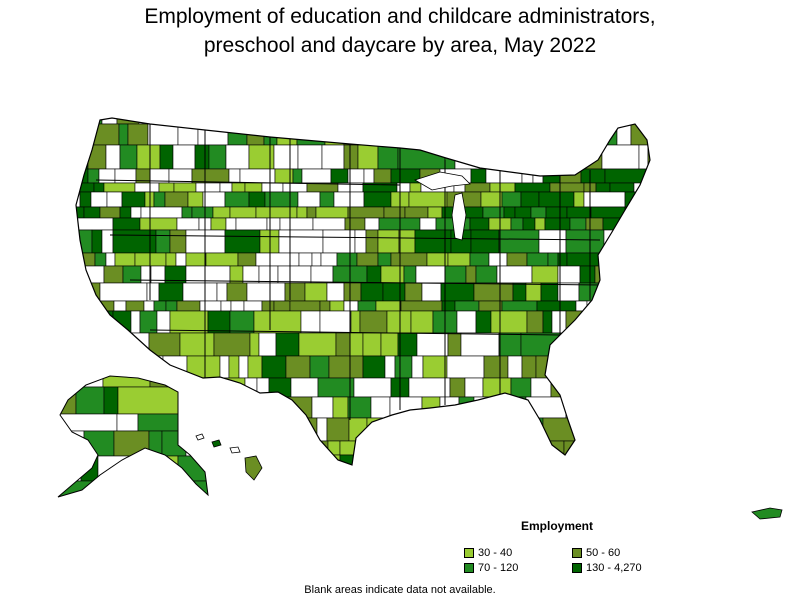 Image resolution: width=800 pixels, height=600 pixels. I want to click on lake-michigan, so click(459, 216).